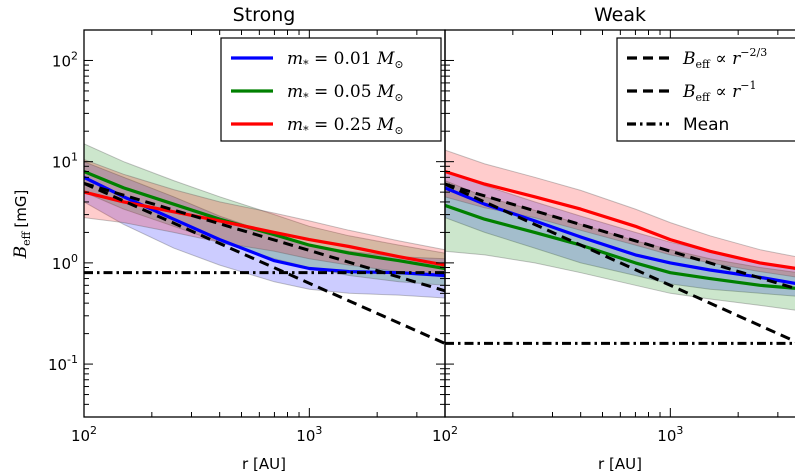 Image resolution: width=795 pixels, height=474 pixels. I want to click on legend-label-part: −2/3, so click(753, 52).